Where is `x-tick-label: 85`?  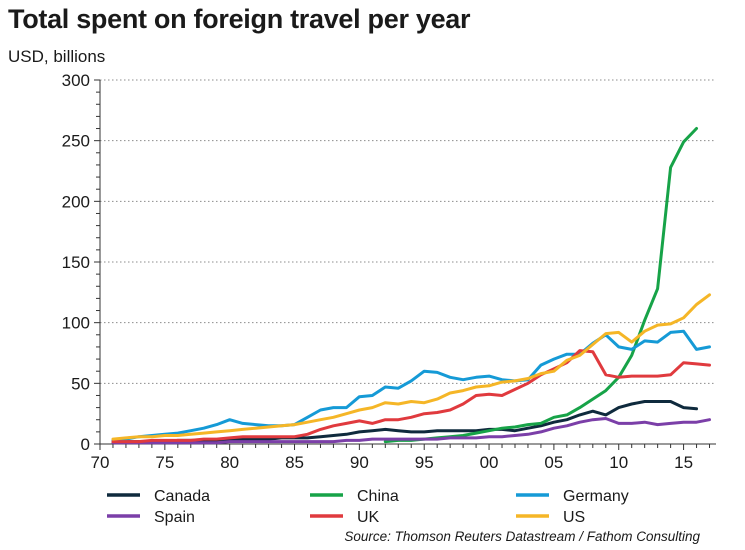
x-tick-label: 85 is located at coordinates (294, 462).